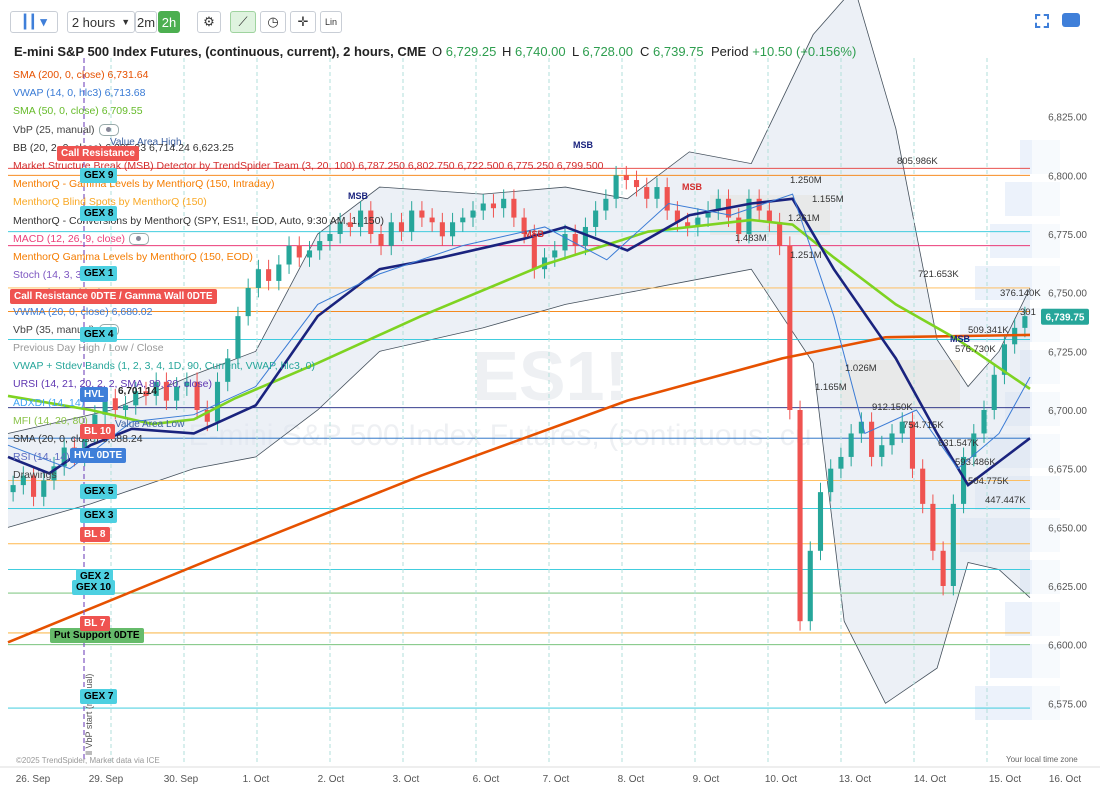 Image resolution: width=1100 pixels, height=795 pixels. I want to click on indicator-legend-item: SMA (200, 0, close) 6,731.64, so click(80, 75).